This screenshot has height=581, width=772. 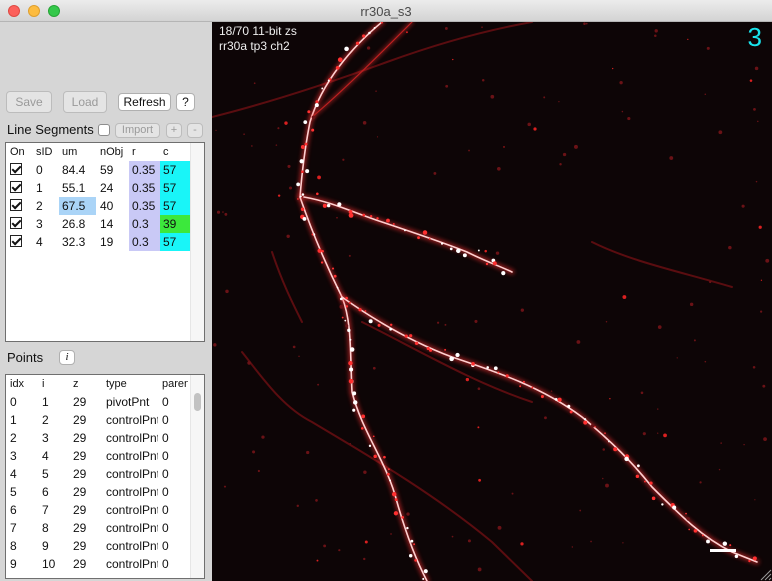 I want to click on column-header: type, so click(x=116, y=384).